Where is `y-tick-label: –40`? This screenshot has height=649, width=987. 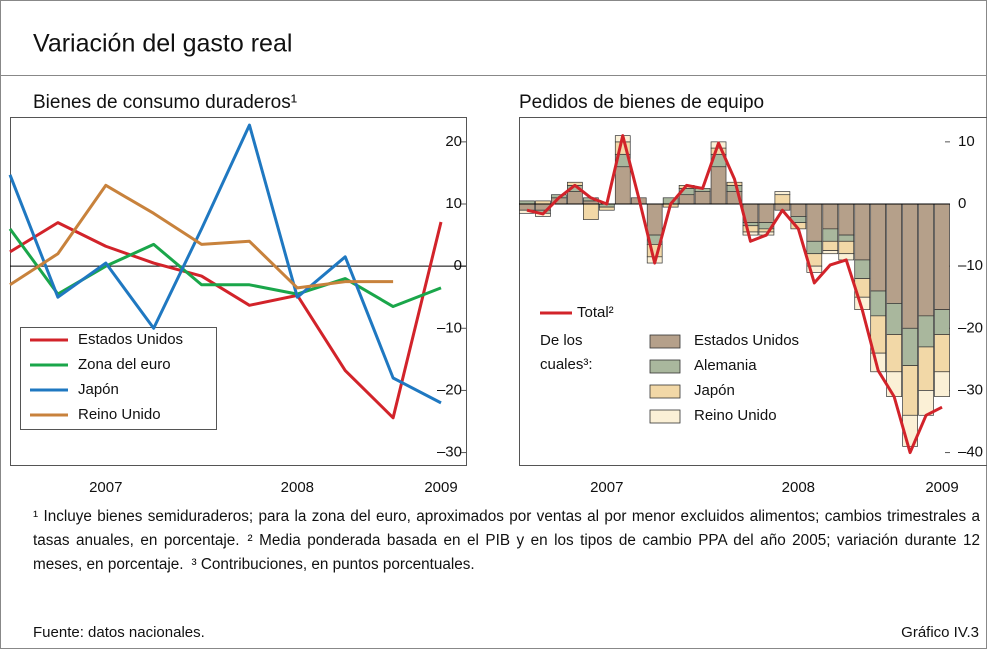 y-tick-label: –40 is located at coordinates (970, 452).